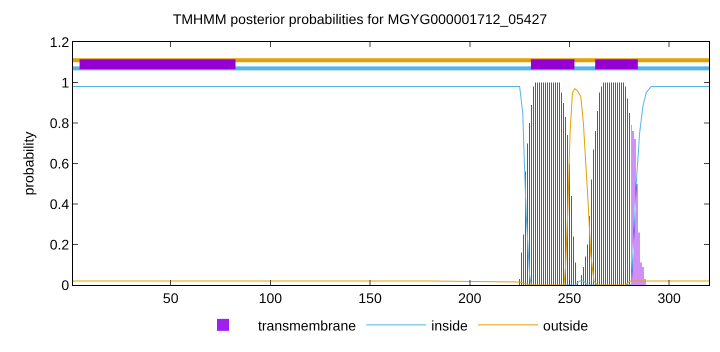  Describe the element at coordinates (60, 122) in the screenshot. I see `y-tick-label: 0.8` at that location.